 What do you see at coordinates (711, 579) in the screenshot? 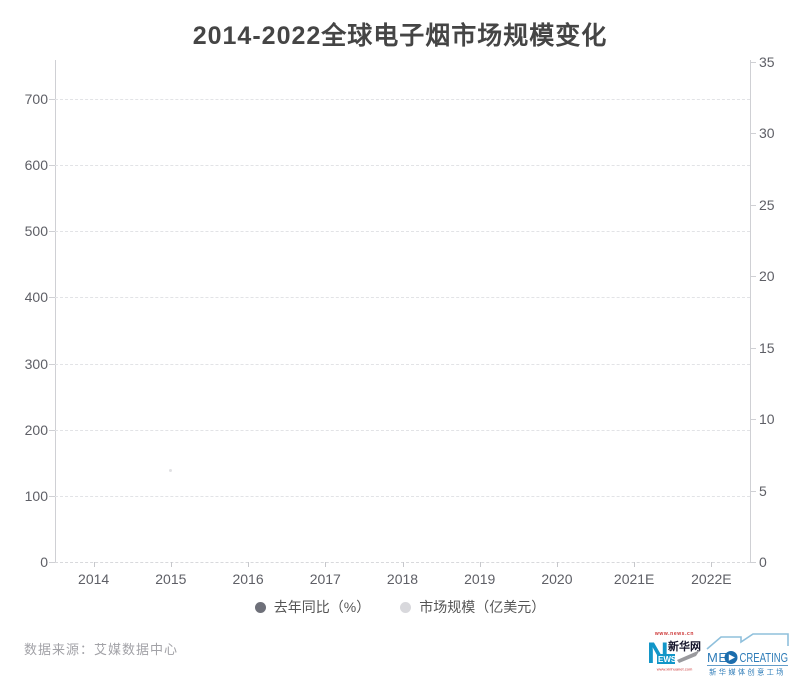
I see `x-axis-label: 2022E` at bounding box center [711, 579].